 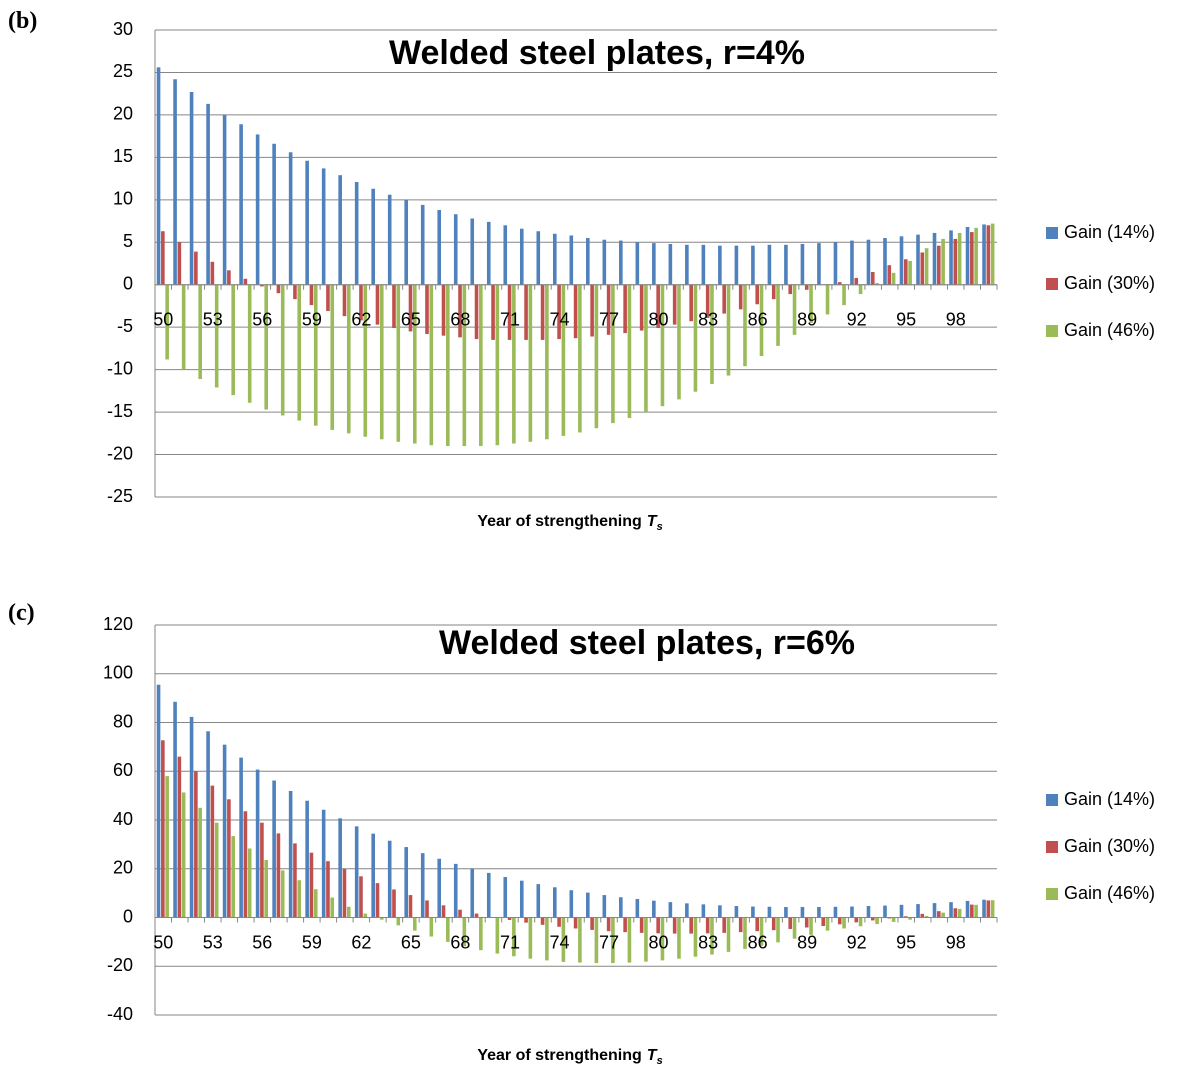 What do you see at coordinates (118, 673) in the screenshot?
I see `y-tick-label: 100` at bounding box center [118, 673].